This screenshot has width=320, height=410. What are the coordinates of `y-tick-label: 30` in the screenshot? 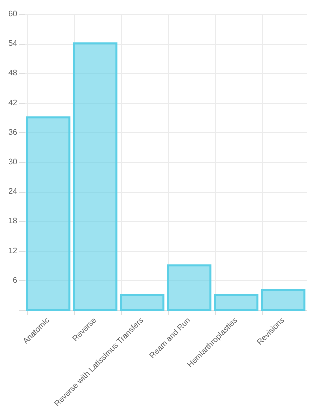 It's located at (13, 162).